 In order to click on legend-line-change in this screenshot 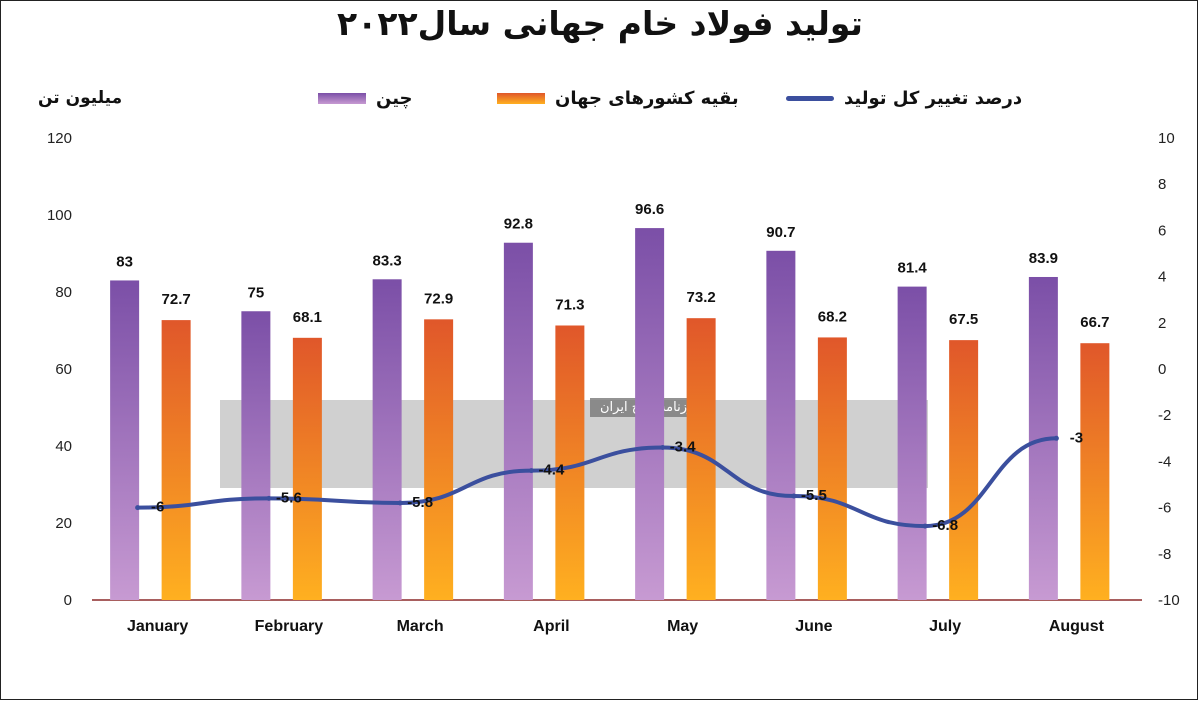, I will do `click(810, 98)`.